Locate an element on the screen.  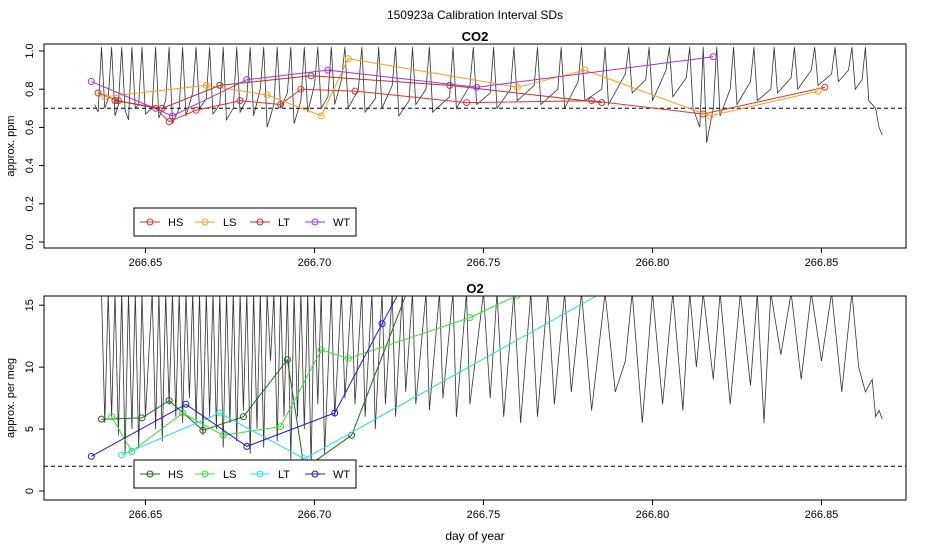
co2-x-tick-label: 266.75 is located at coordinates (484, 263).